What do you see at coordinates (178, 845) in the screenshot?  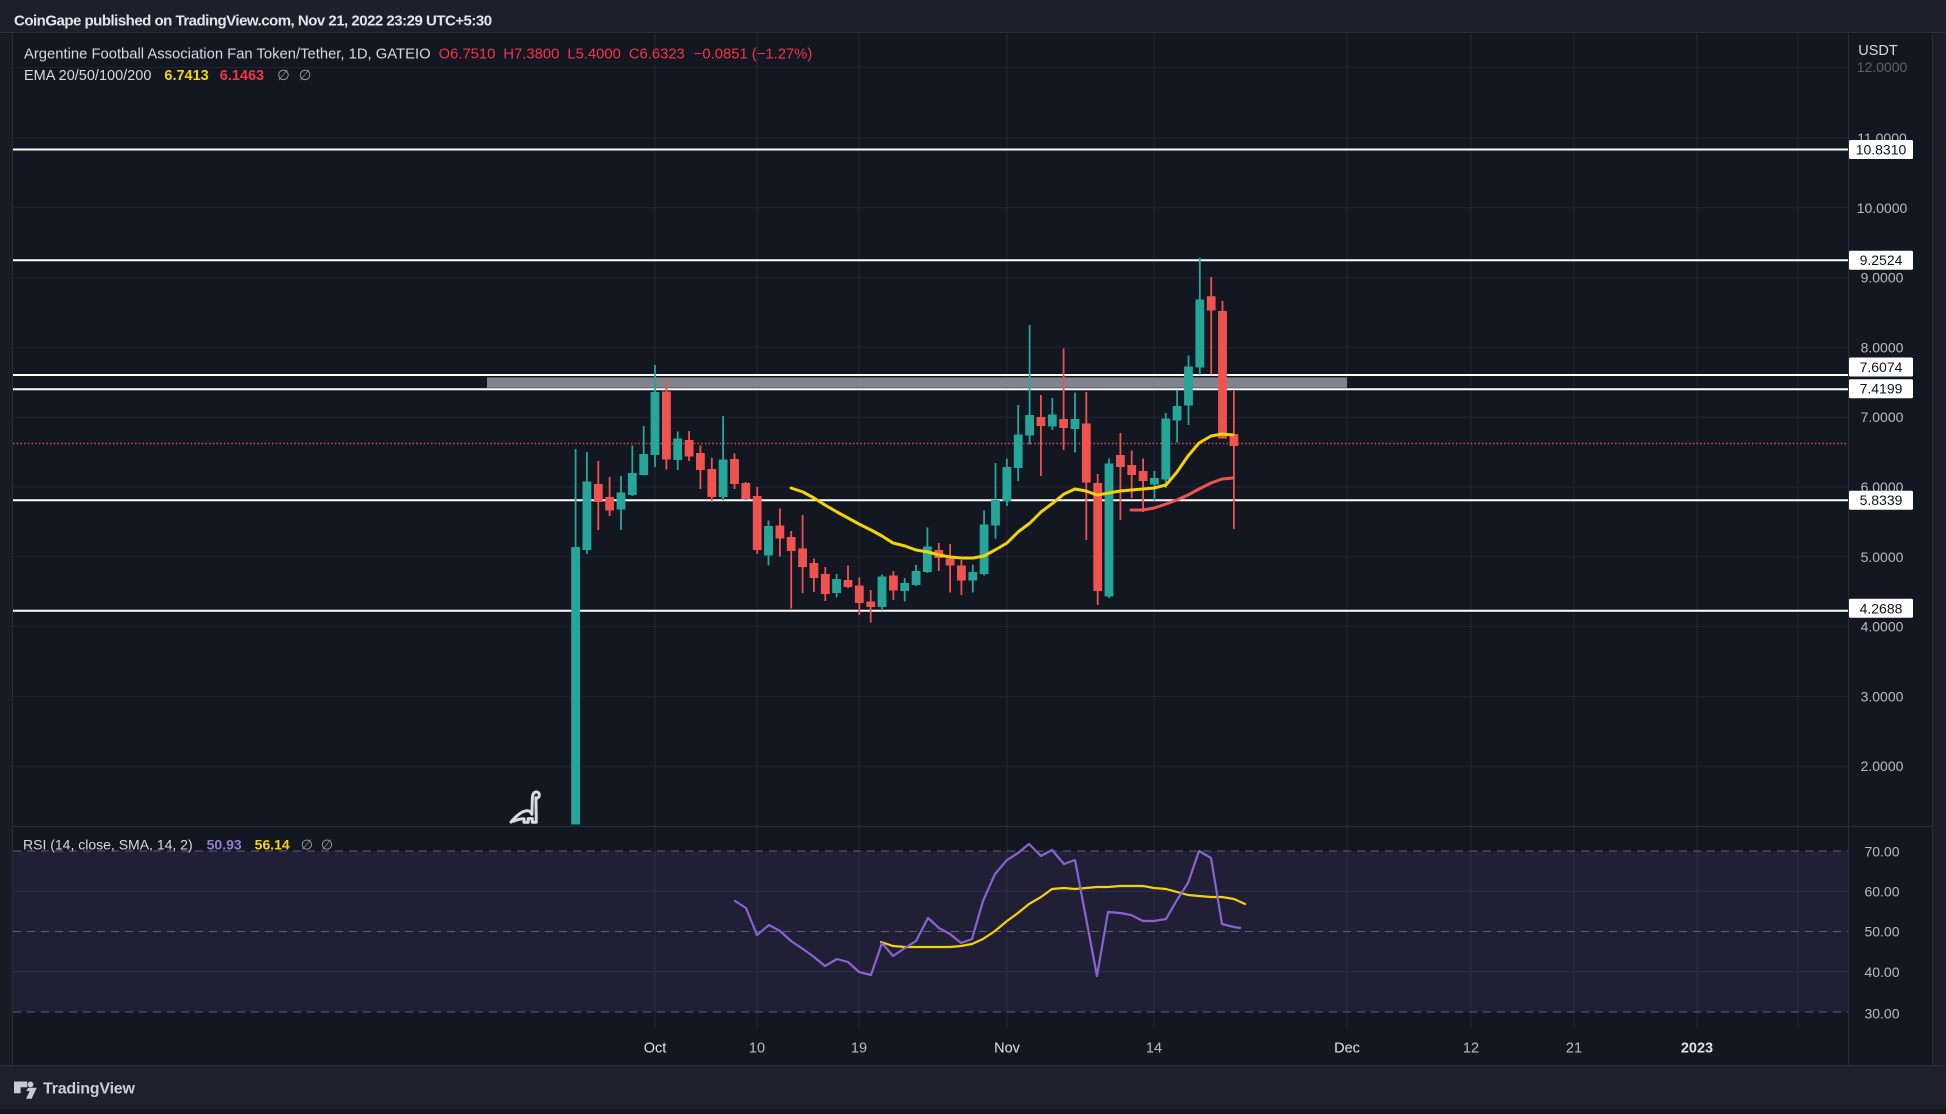 I see `svg-text:RSI (14, close, SMA, 14, 2)50.: RSI (14, close, SMA, 14, 2) 50.93 56.14 ∅ ∅` at bounding box center [178, 845].